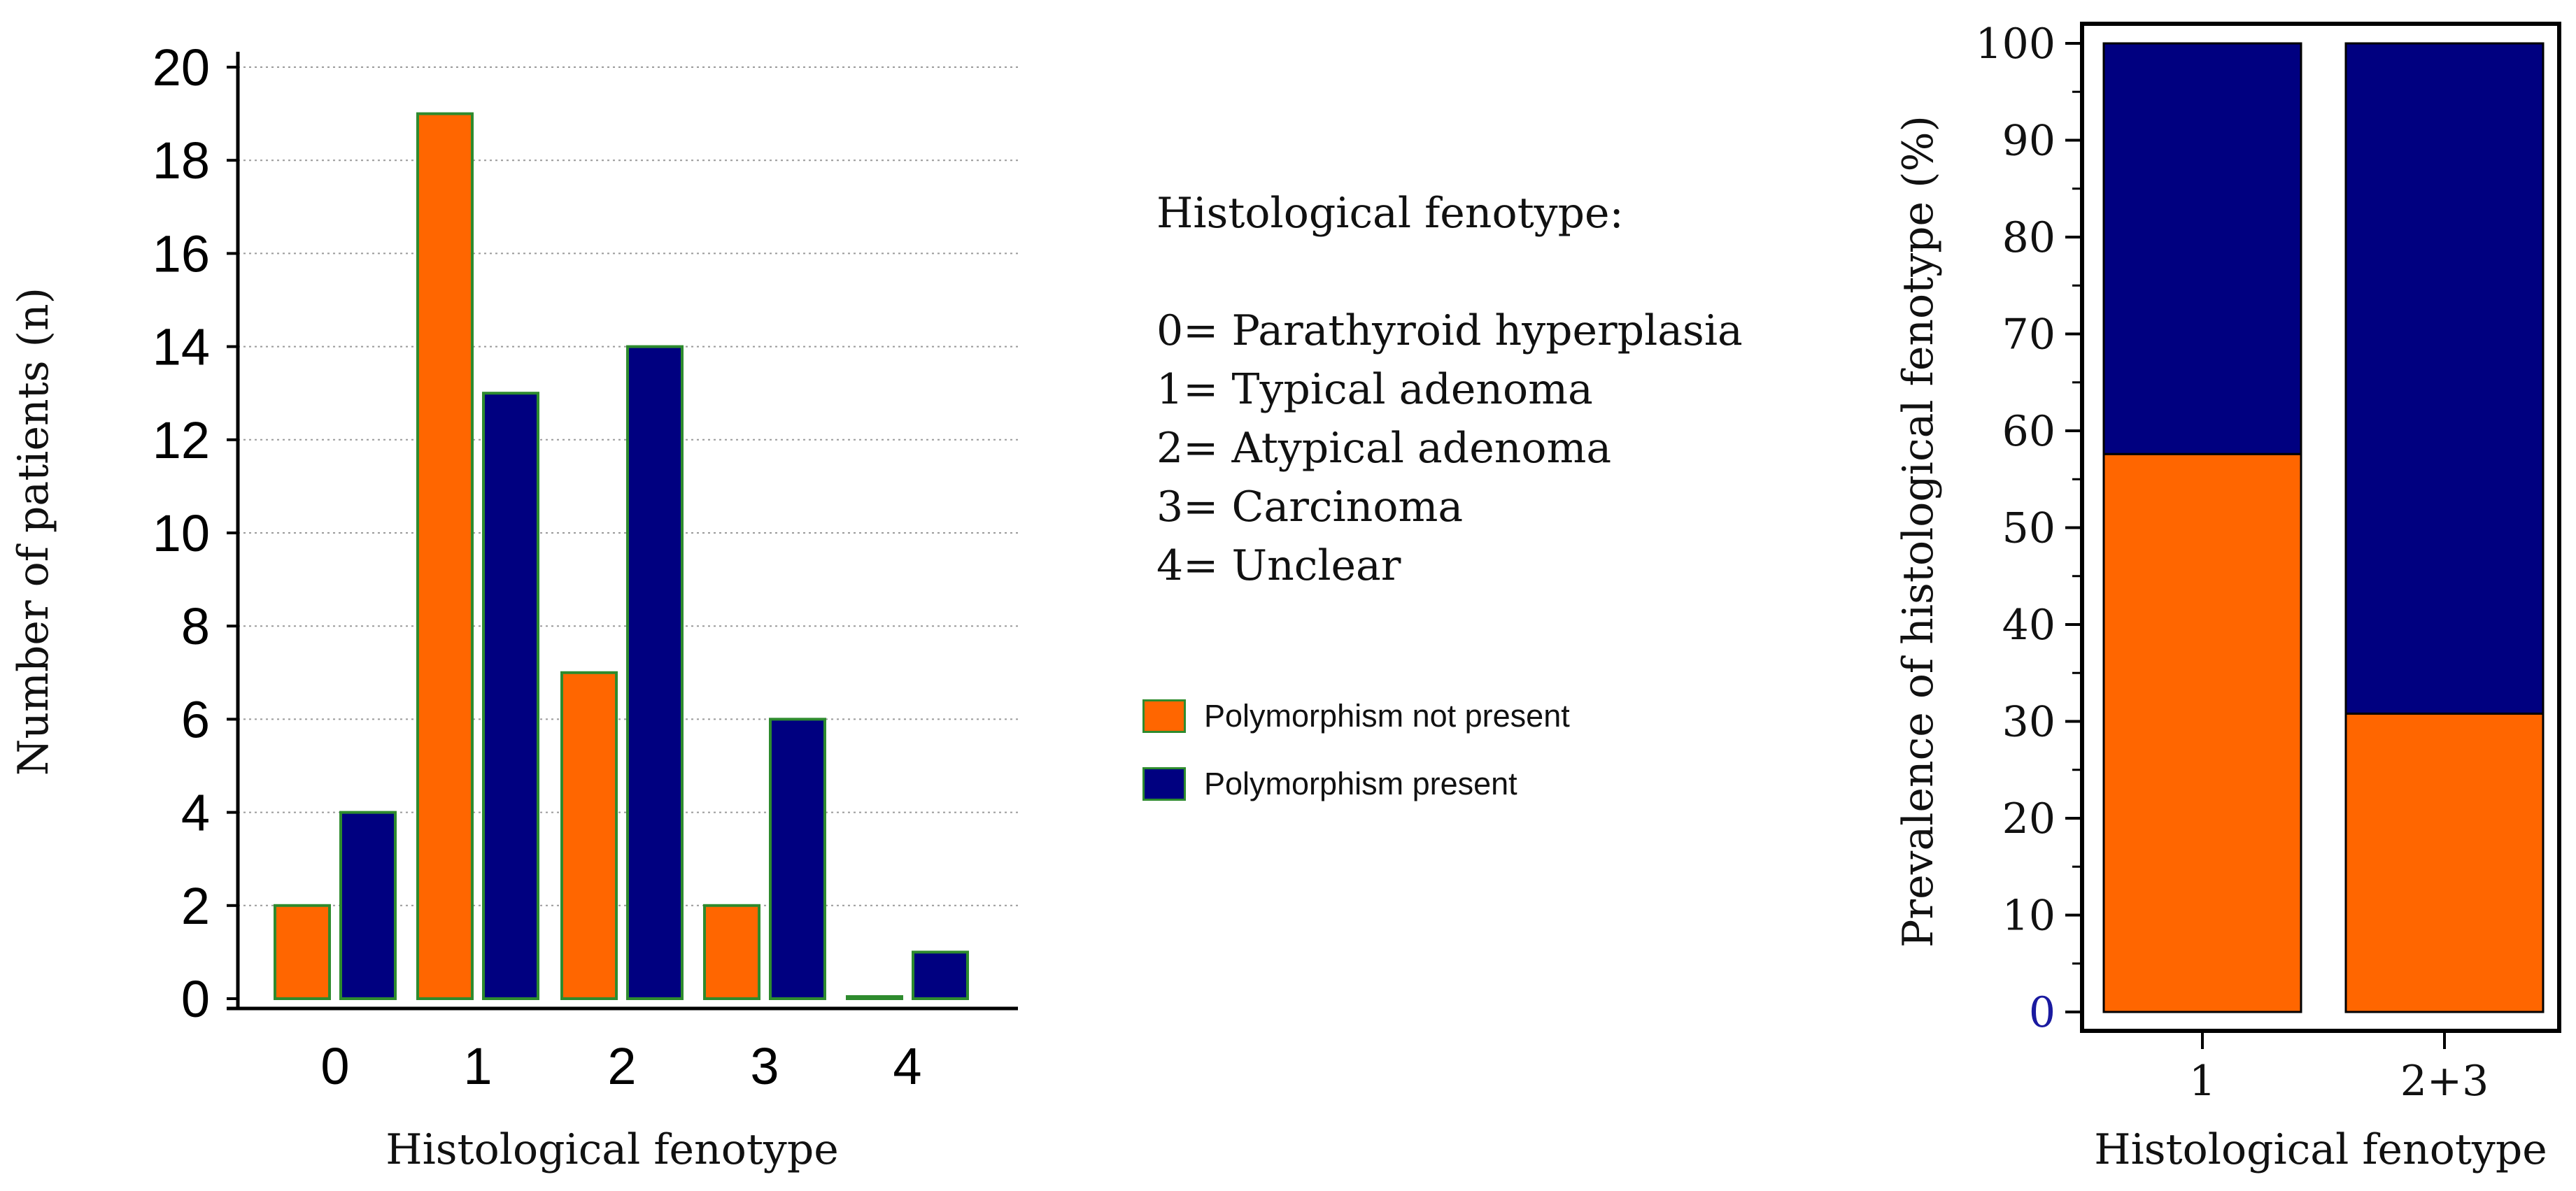 Image resolution: width=2576 pixels, height=1191 pixels. What do you see at coordinates (2028, 141) in the screenshot?
I see `right-y-tick-label: 90` at bounding box center [2028, 141].